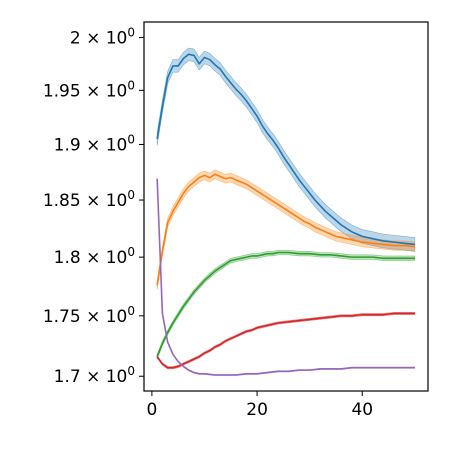 The height and width of the screenshot is (450, 450). Describe the element at coordinates (94, 143) in the screenshot. I see `y-tick-label: 1.9 × 100` at that location.